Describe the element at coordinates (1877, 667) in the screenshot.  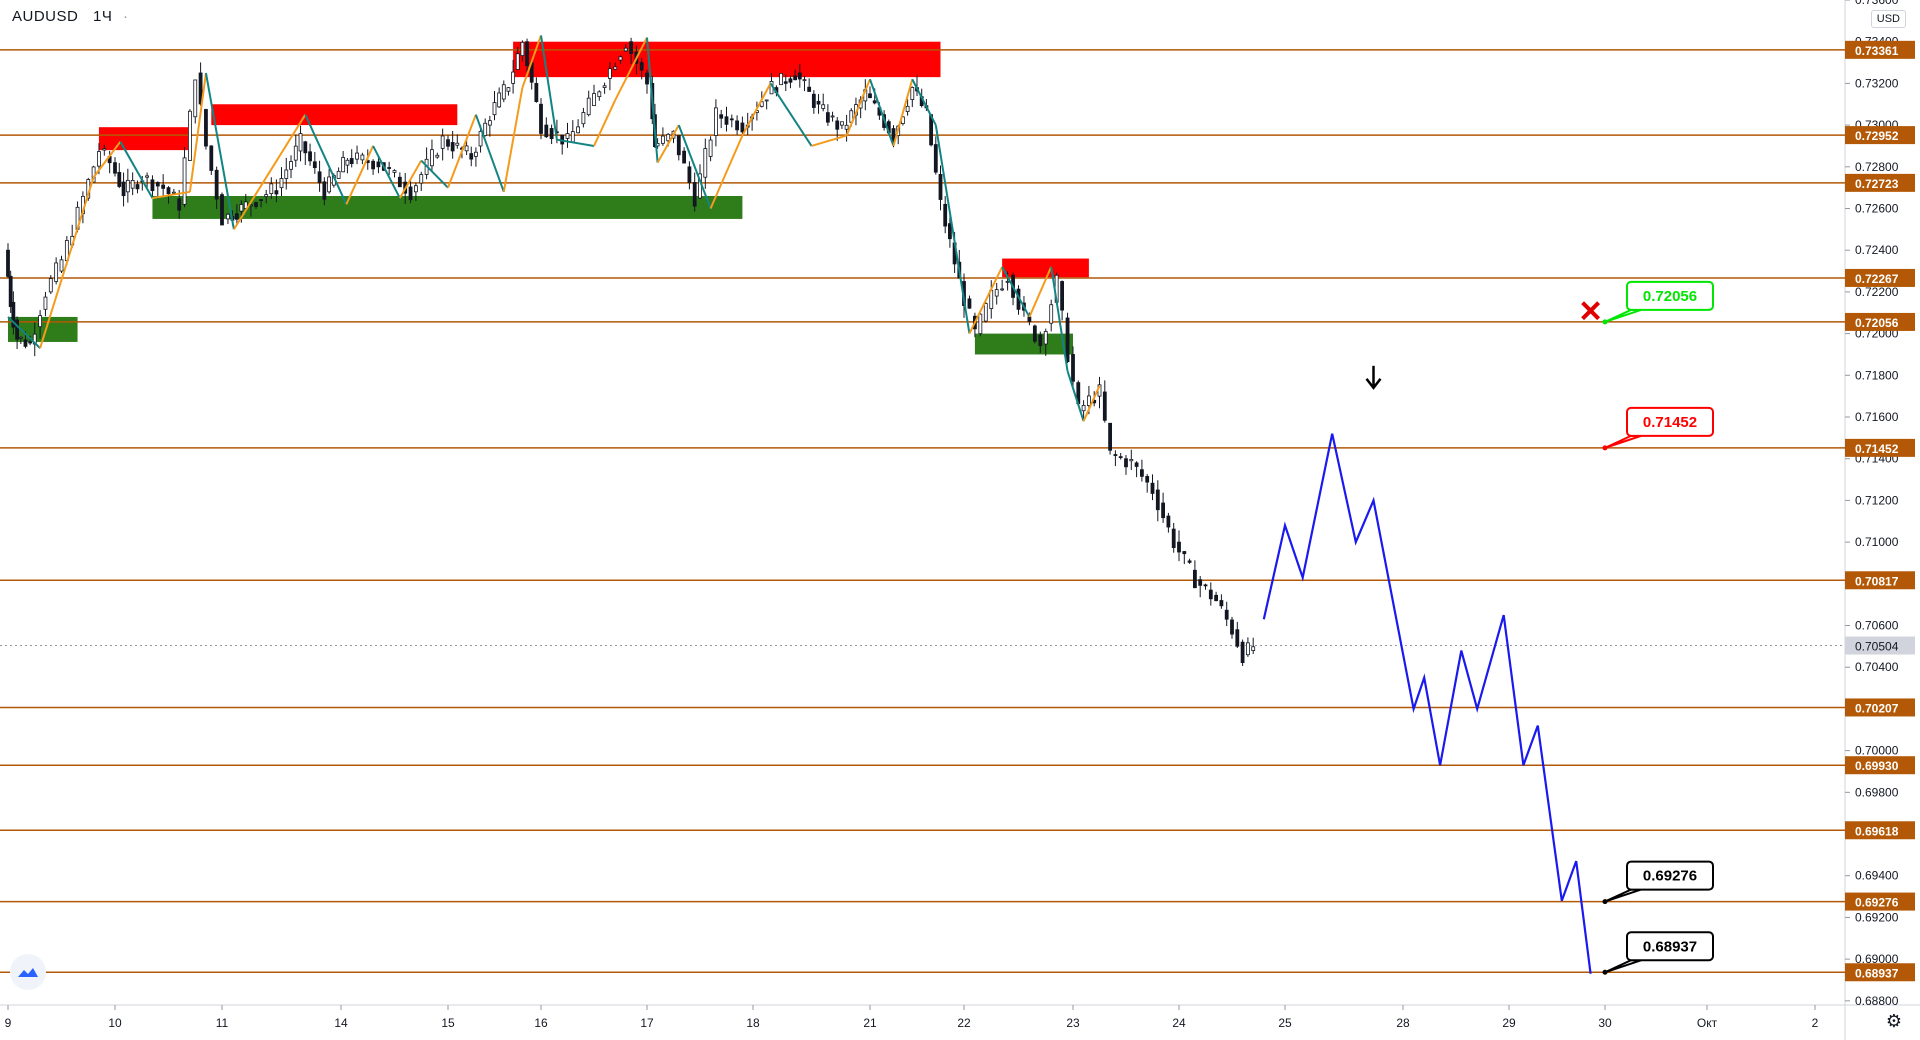
I see `y-tick-label: 0.70400` at that location.